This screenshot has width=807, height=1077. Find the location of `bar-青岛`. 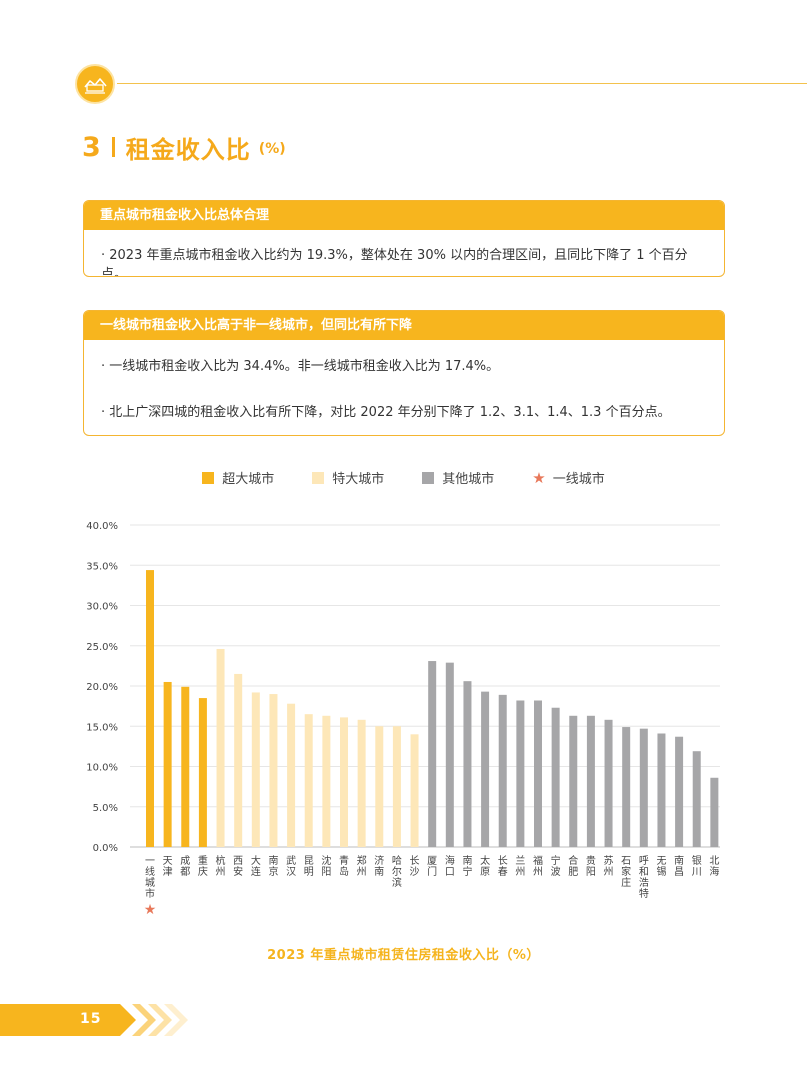

bar-青岛 is located at coordinates (344, 782).